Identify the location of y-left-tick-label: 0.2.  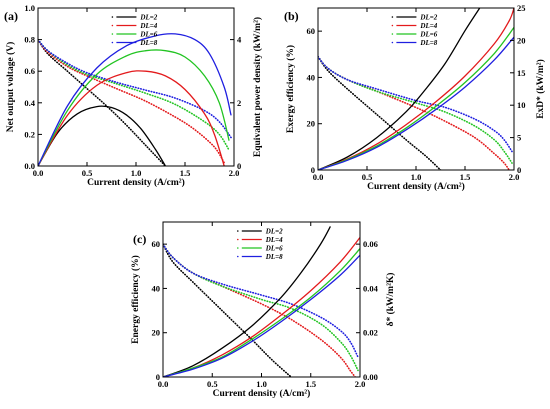
(29, 134).